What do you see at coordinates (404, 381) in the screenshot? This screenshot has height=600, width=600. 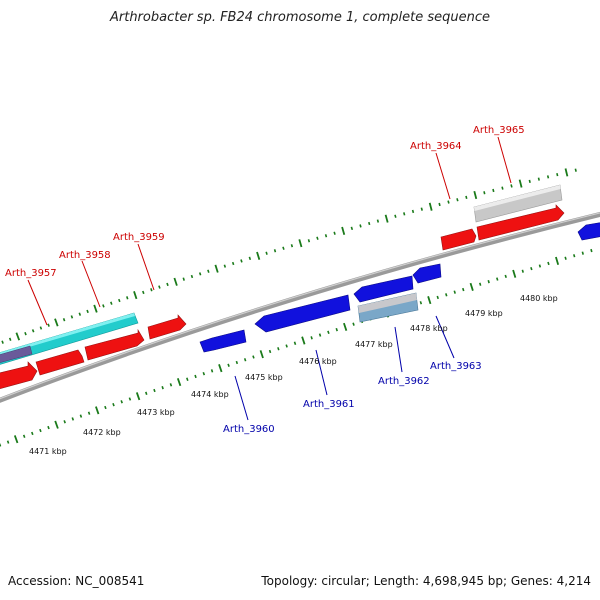 I see `gene-label-arth-3962: Arth_3962` at bounding box center [404, 381].